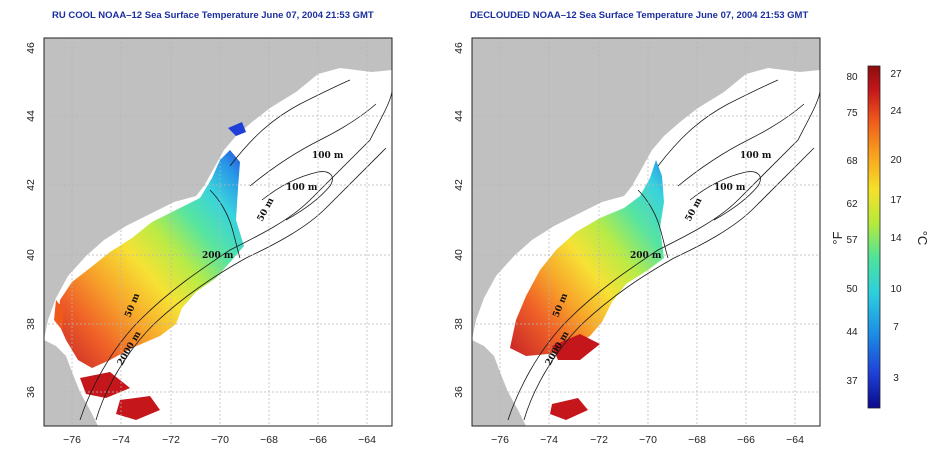 Image resolution: width=950 pixels, height=475 pixels. I want to click on celsius-tick: 10, so click(896, 289).